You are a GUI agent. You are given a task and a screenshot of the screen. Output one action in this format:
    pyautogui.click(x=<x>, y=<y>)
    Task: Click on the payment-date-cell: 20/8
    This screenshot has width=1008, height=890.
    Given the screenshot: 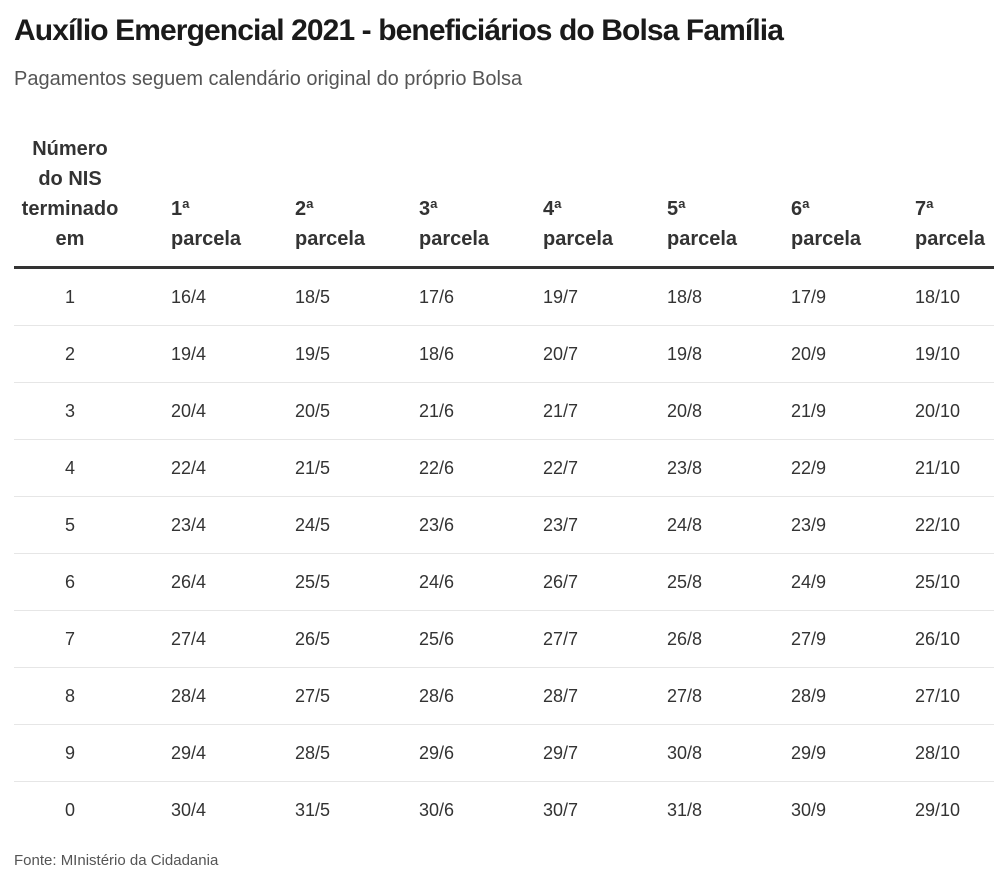 What is the action you would take?
    pyautogui.click(x=684, y=411)
    